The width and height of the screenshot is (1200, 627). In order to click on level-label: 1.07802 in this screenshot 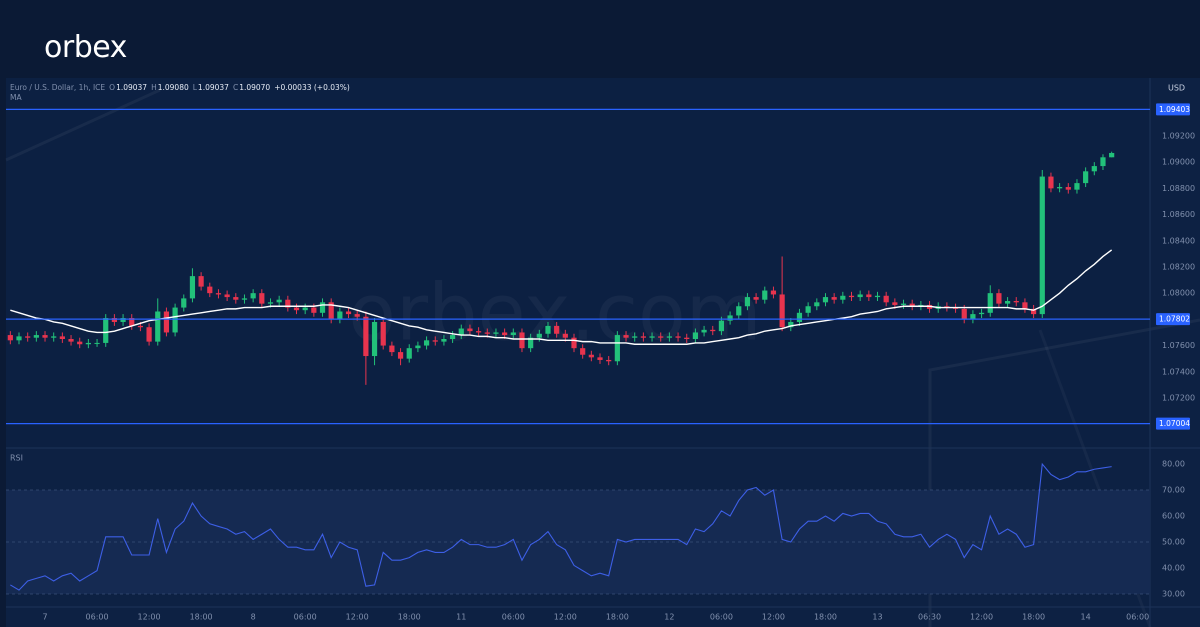, I will do `click(1174, 319)`.